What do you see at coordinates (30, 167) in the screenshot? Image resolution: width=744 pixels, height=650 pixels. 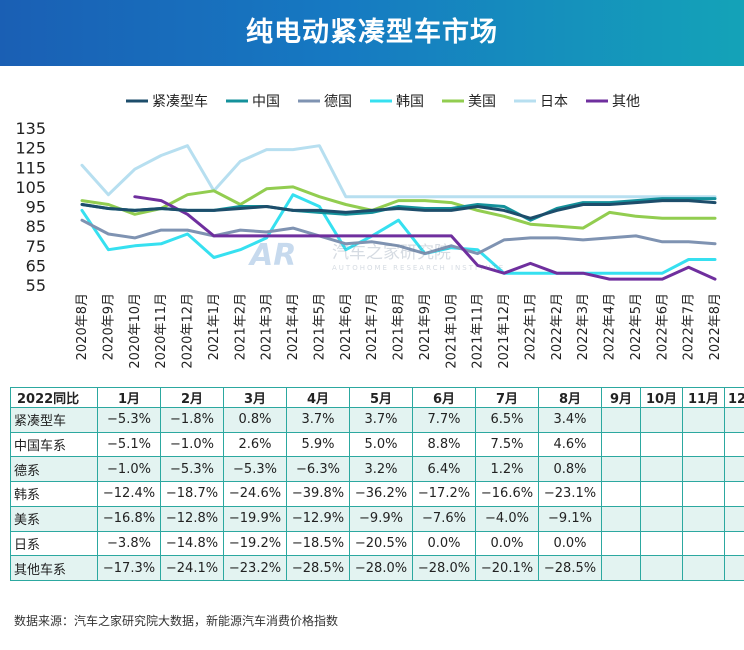 I see `y-tick-label: 115` at bounding box center [30, 167].